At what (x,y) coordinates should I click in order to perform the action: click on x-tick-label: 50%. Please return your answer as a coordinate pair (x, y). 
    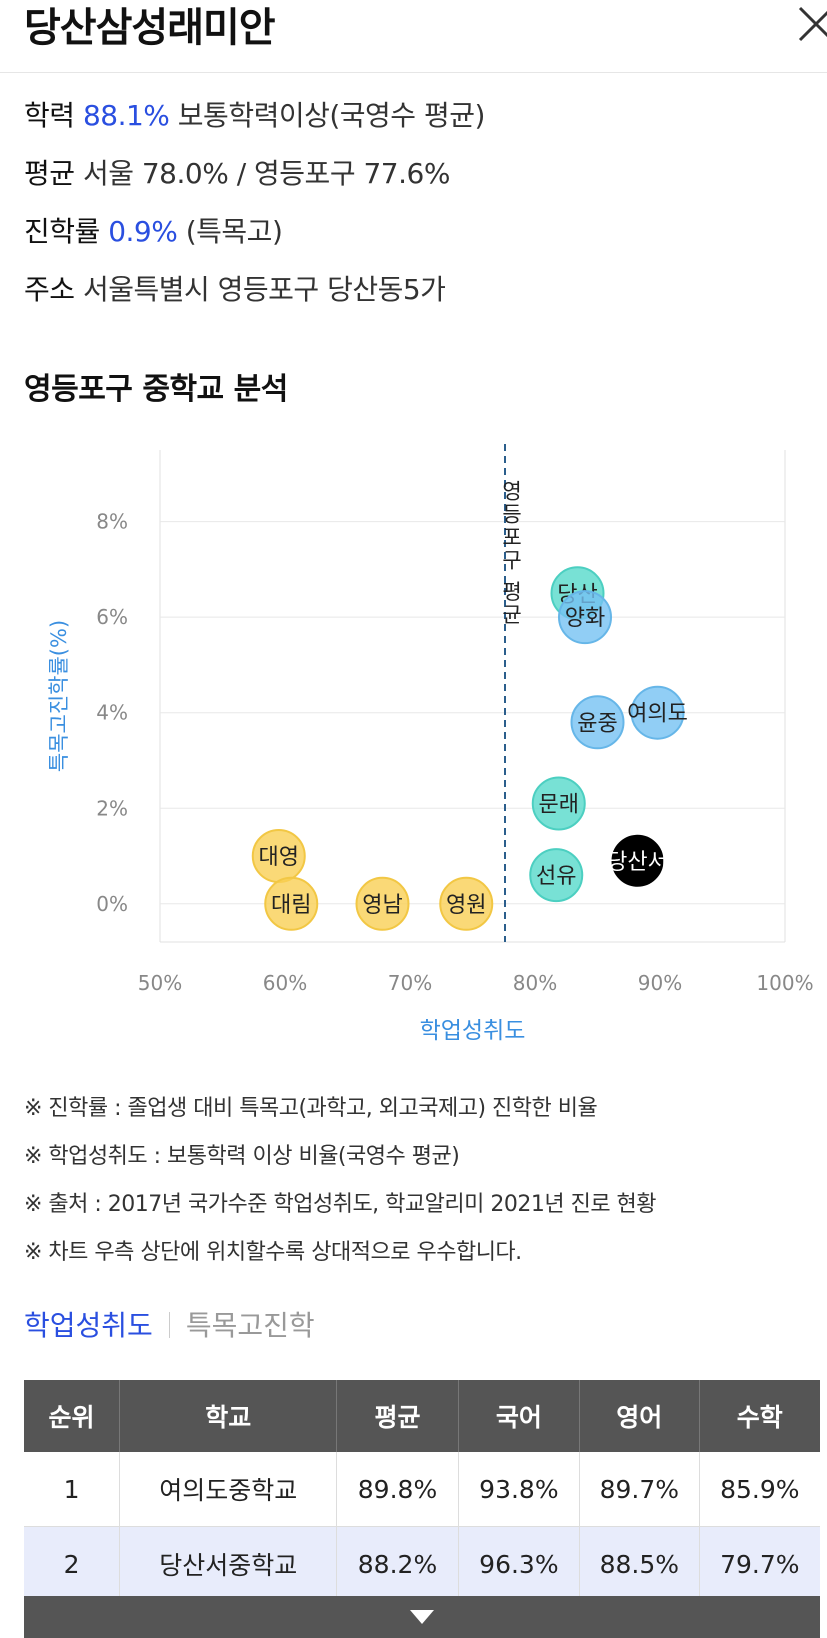
    Looking at the image, I should click on (160, 983).